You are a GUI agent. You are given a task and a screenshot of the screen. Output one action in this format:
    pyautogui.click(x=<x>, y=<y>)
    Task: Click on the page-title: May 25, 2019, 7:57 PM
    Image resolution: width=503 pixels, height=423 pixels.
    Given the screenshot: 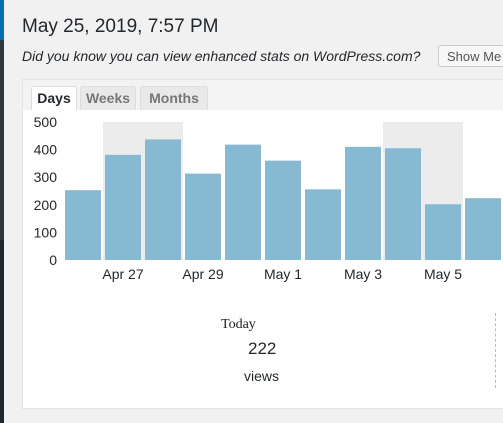 What is the action you would take?
    pyautogui.click(x=120, y=26)
    